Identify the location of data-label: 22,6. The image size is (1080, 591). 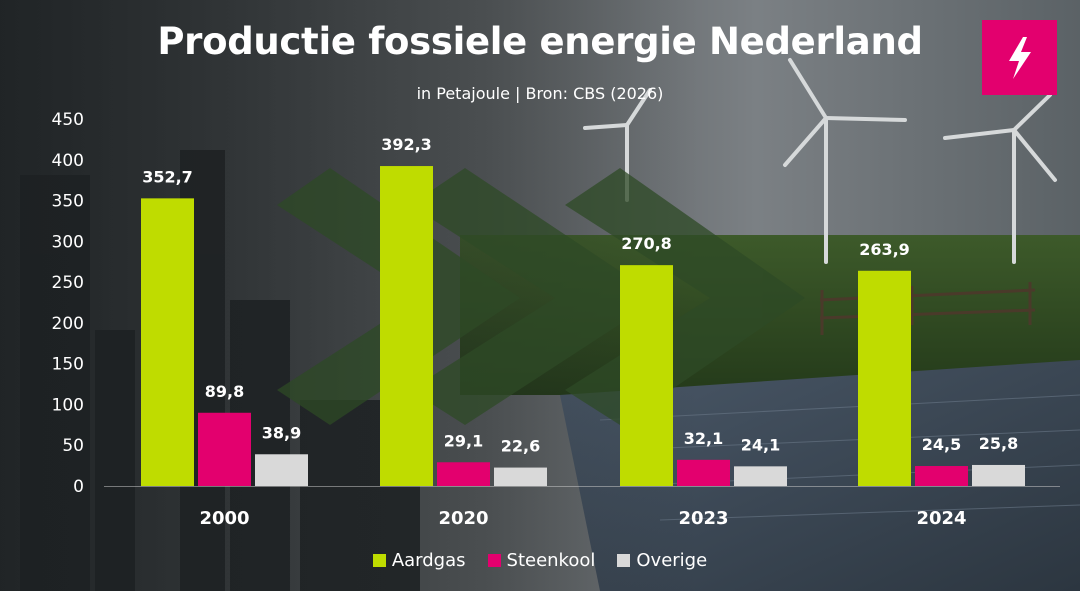
(520, 446).